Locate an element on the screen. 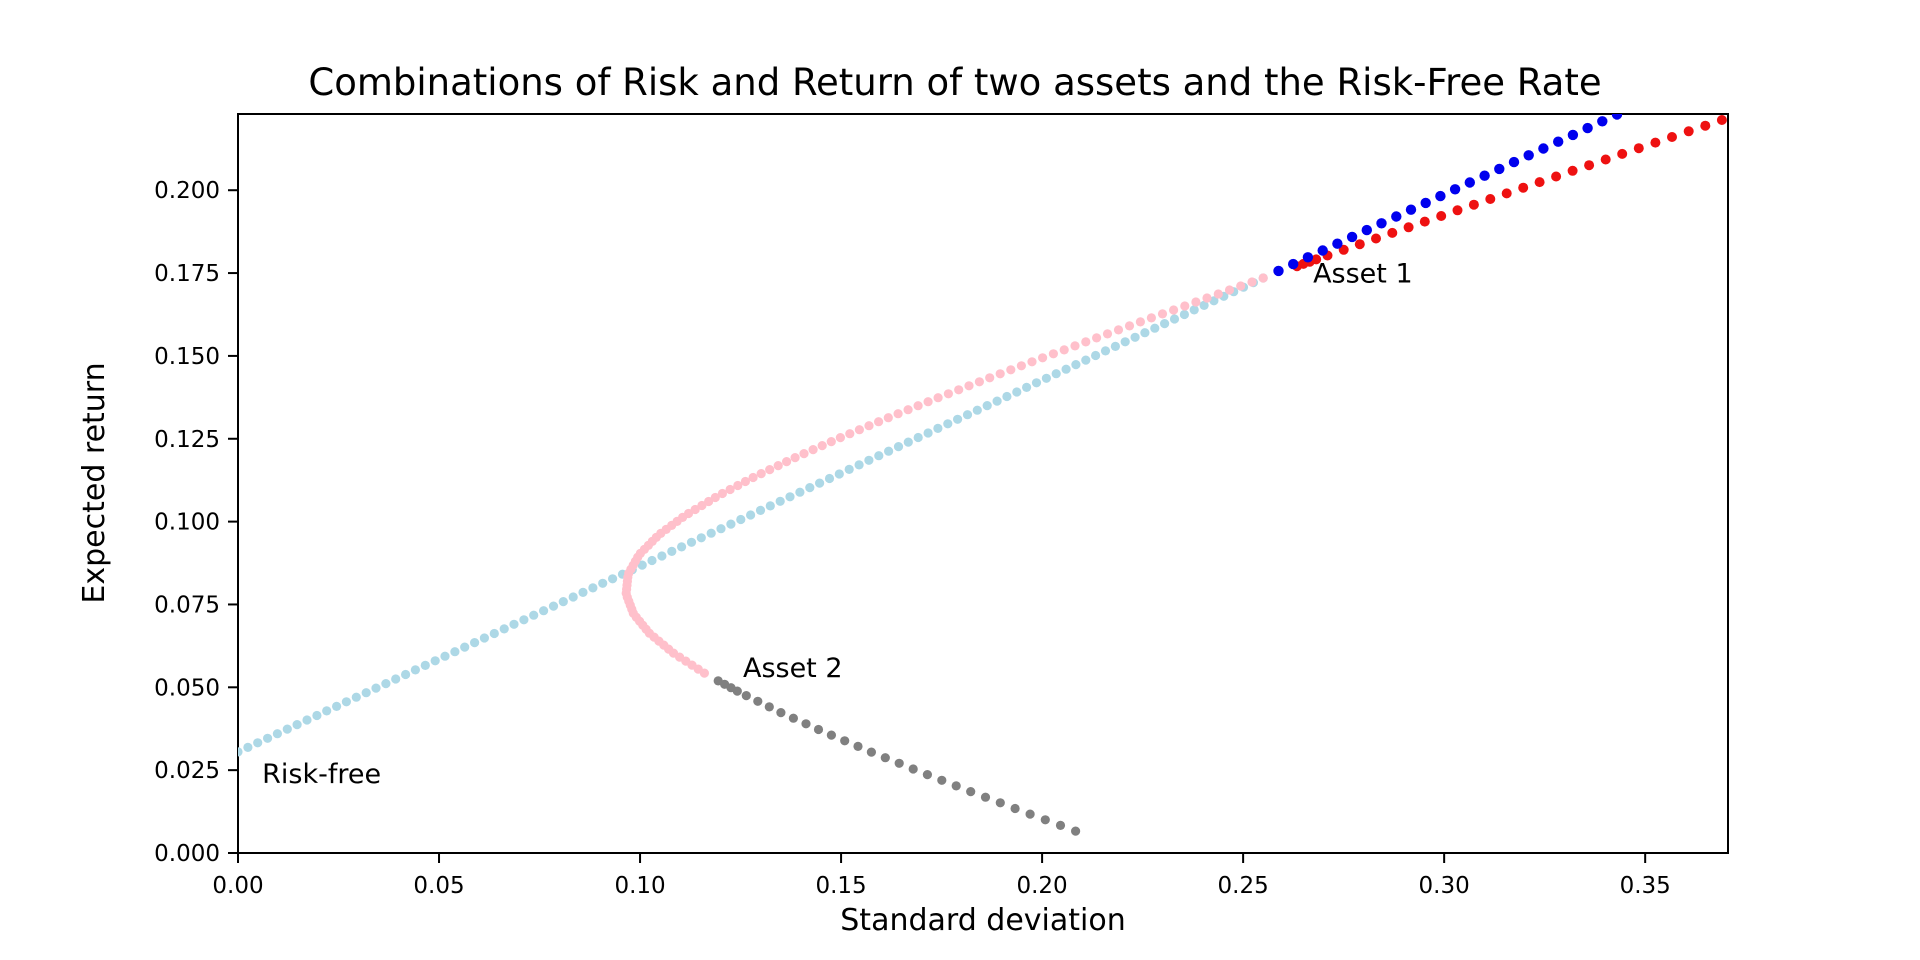 The height and width of the screenshot is (960, 1920). y-tick-label: 0.000 is located at coordinates (187, 854).